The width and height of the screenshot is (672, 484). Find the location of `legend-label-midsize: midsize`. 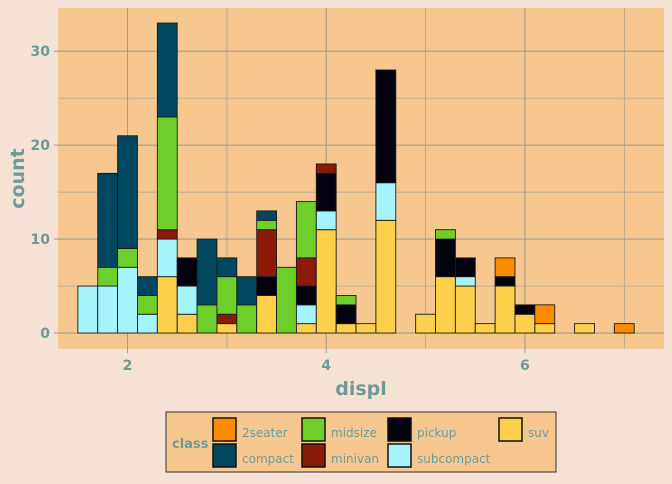

legend-label-midsize: midsize is located at coordinates (354, 433).